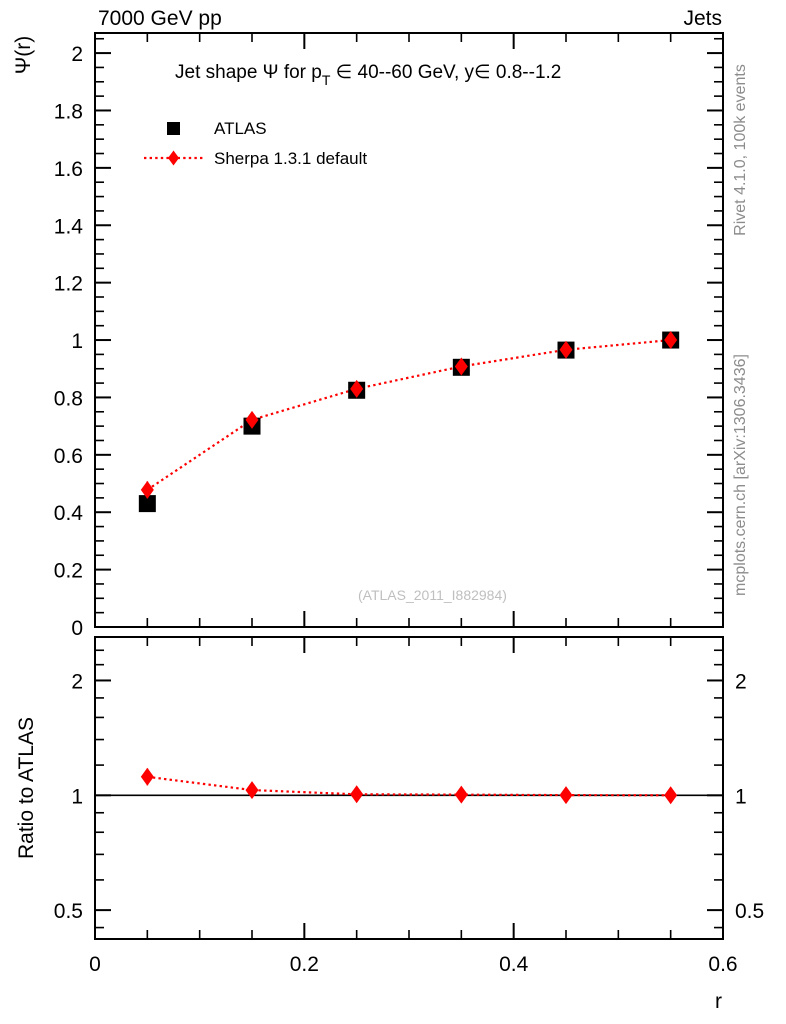 The width and height of the screenshot is (786, 1024). What do you see at coordinates (432, 595) in the screenshot?
I see `watermark-label: (ATLAS_2011_I882984)` at bounding box center [432, 595].